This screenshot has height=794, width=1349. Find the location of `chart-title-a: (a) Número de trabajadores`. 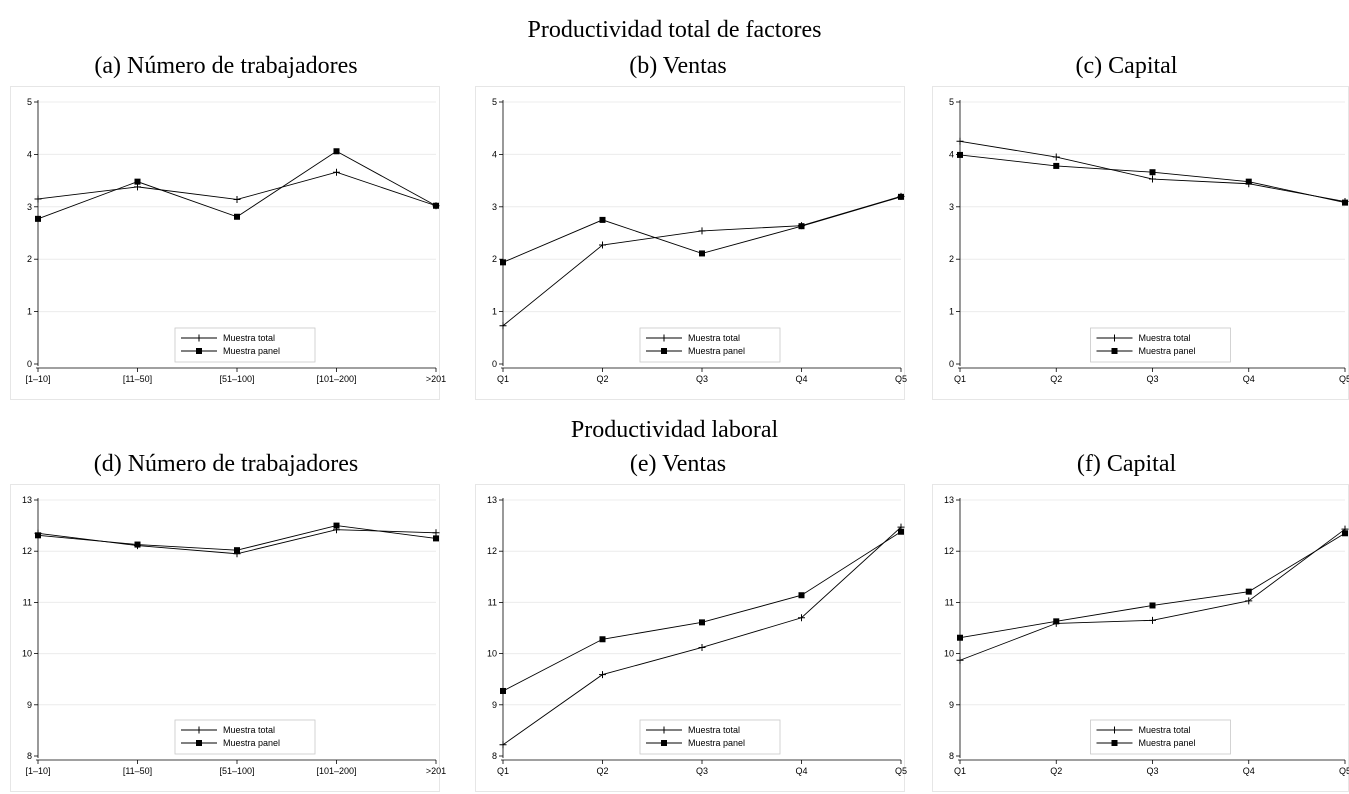

chart-title-a: (a) Número de trabajadores is located at coordinates (226, 66).